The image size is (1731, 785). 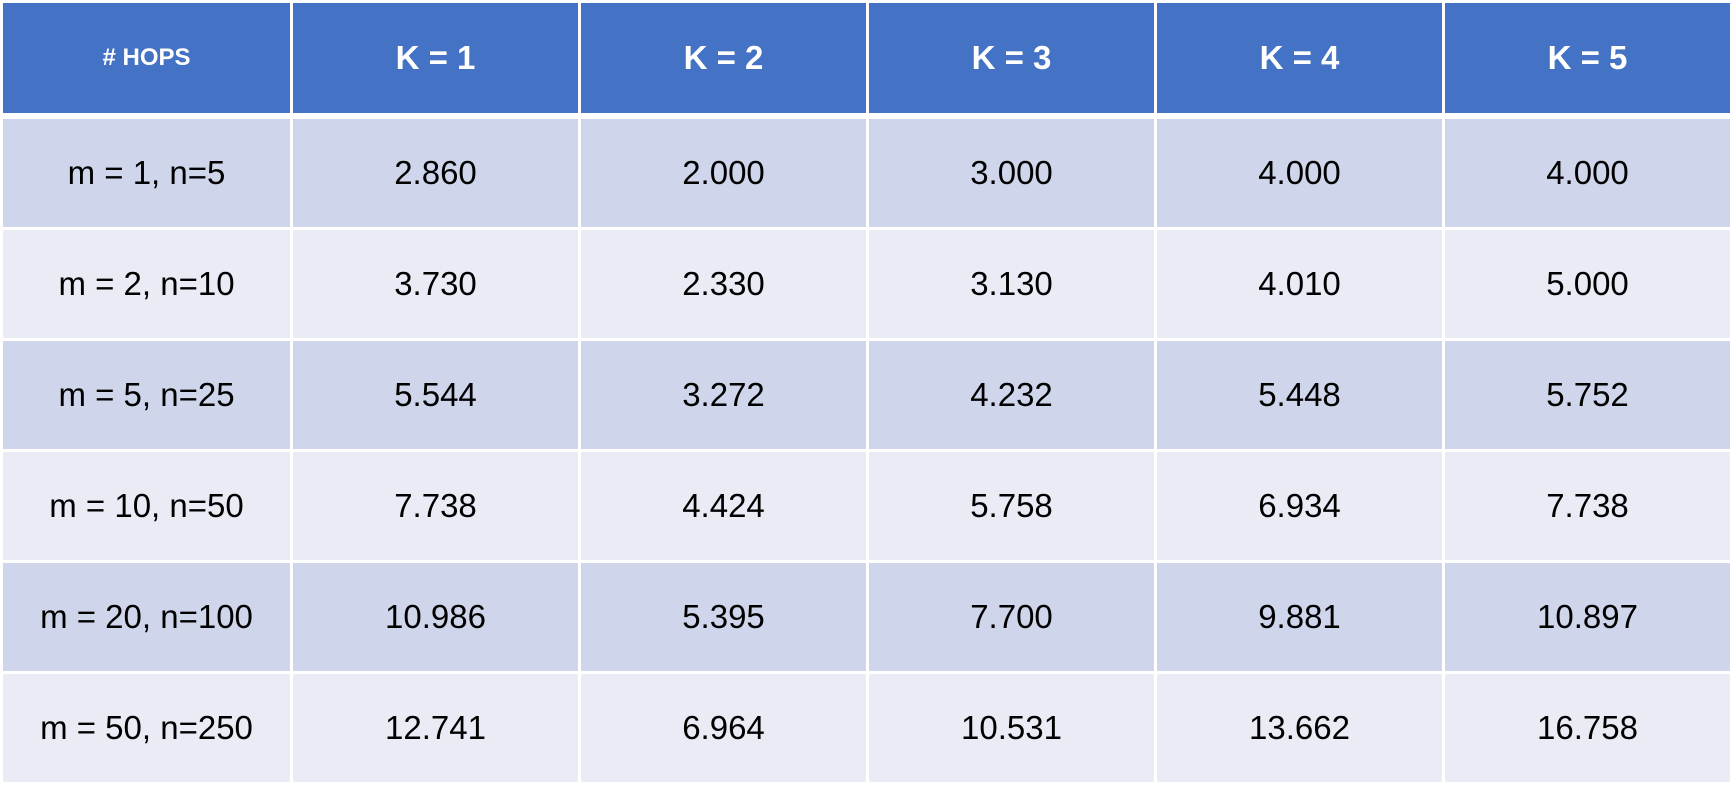 I want to click on table-cell: 5.544, so click(x=436, y=395).